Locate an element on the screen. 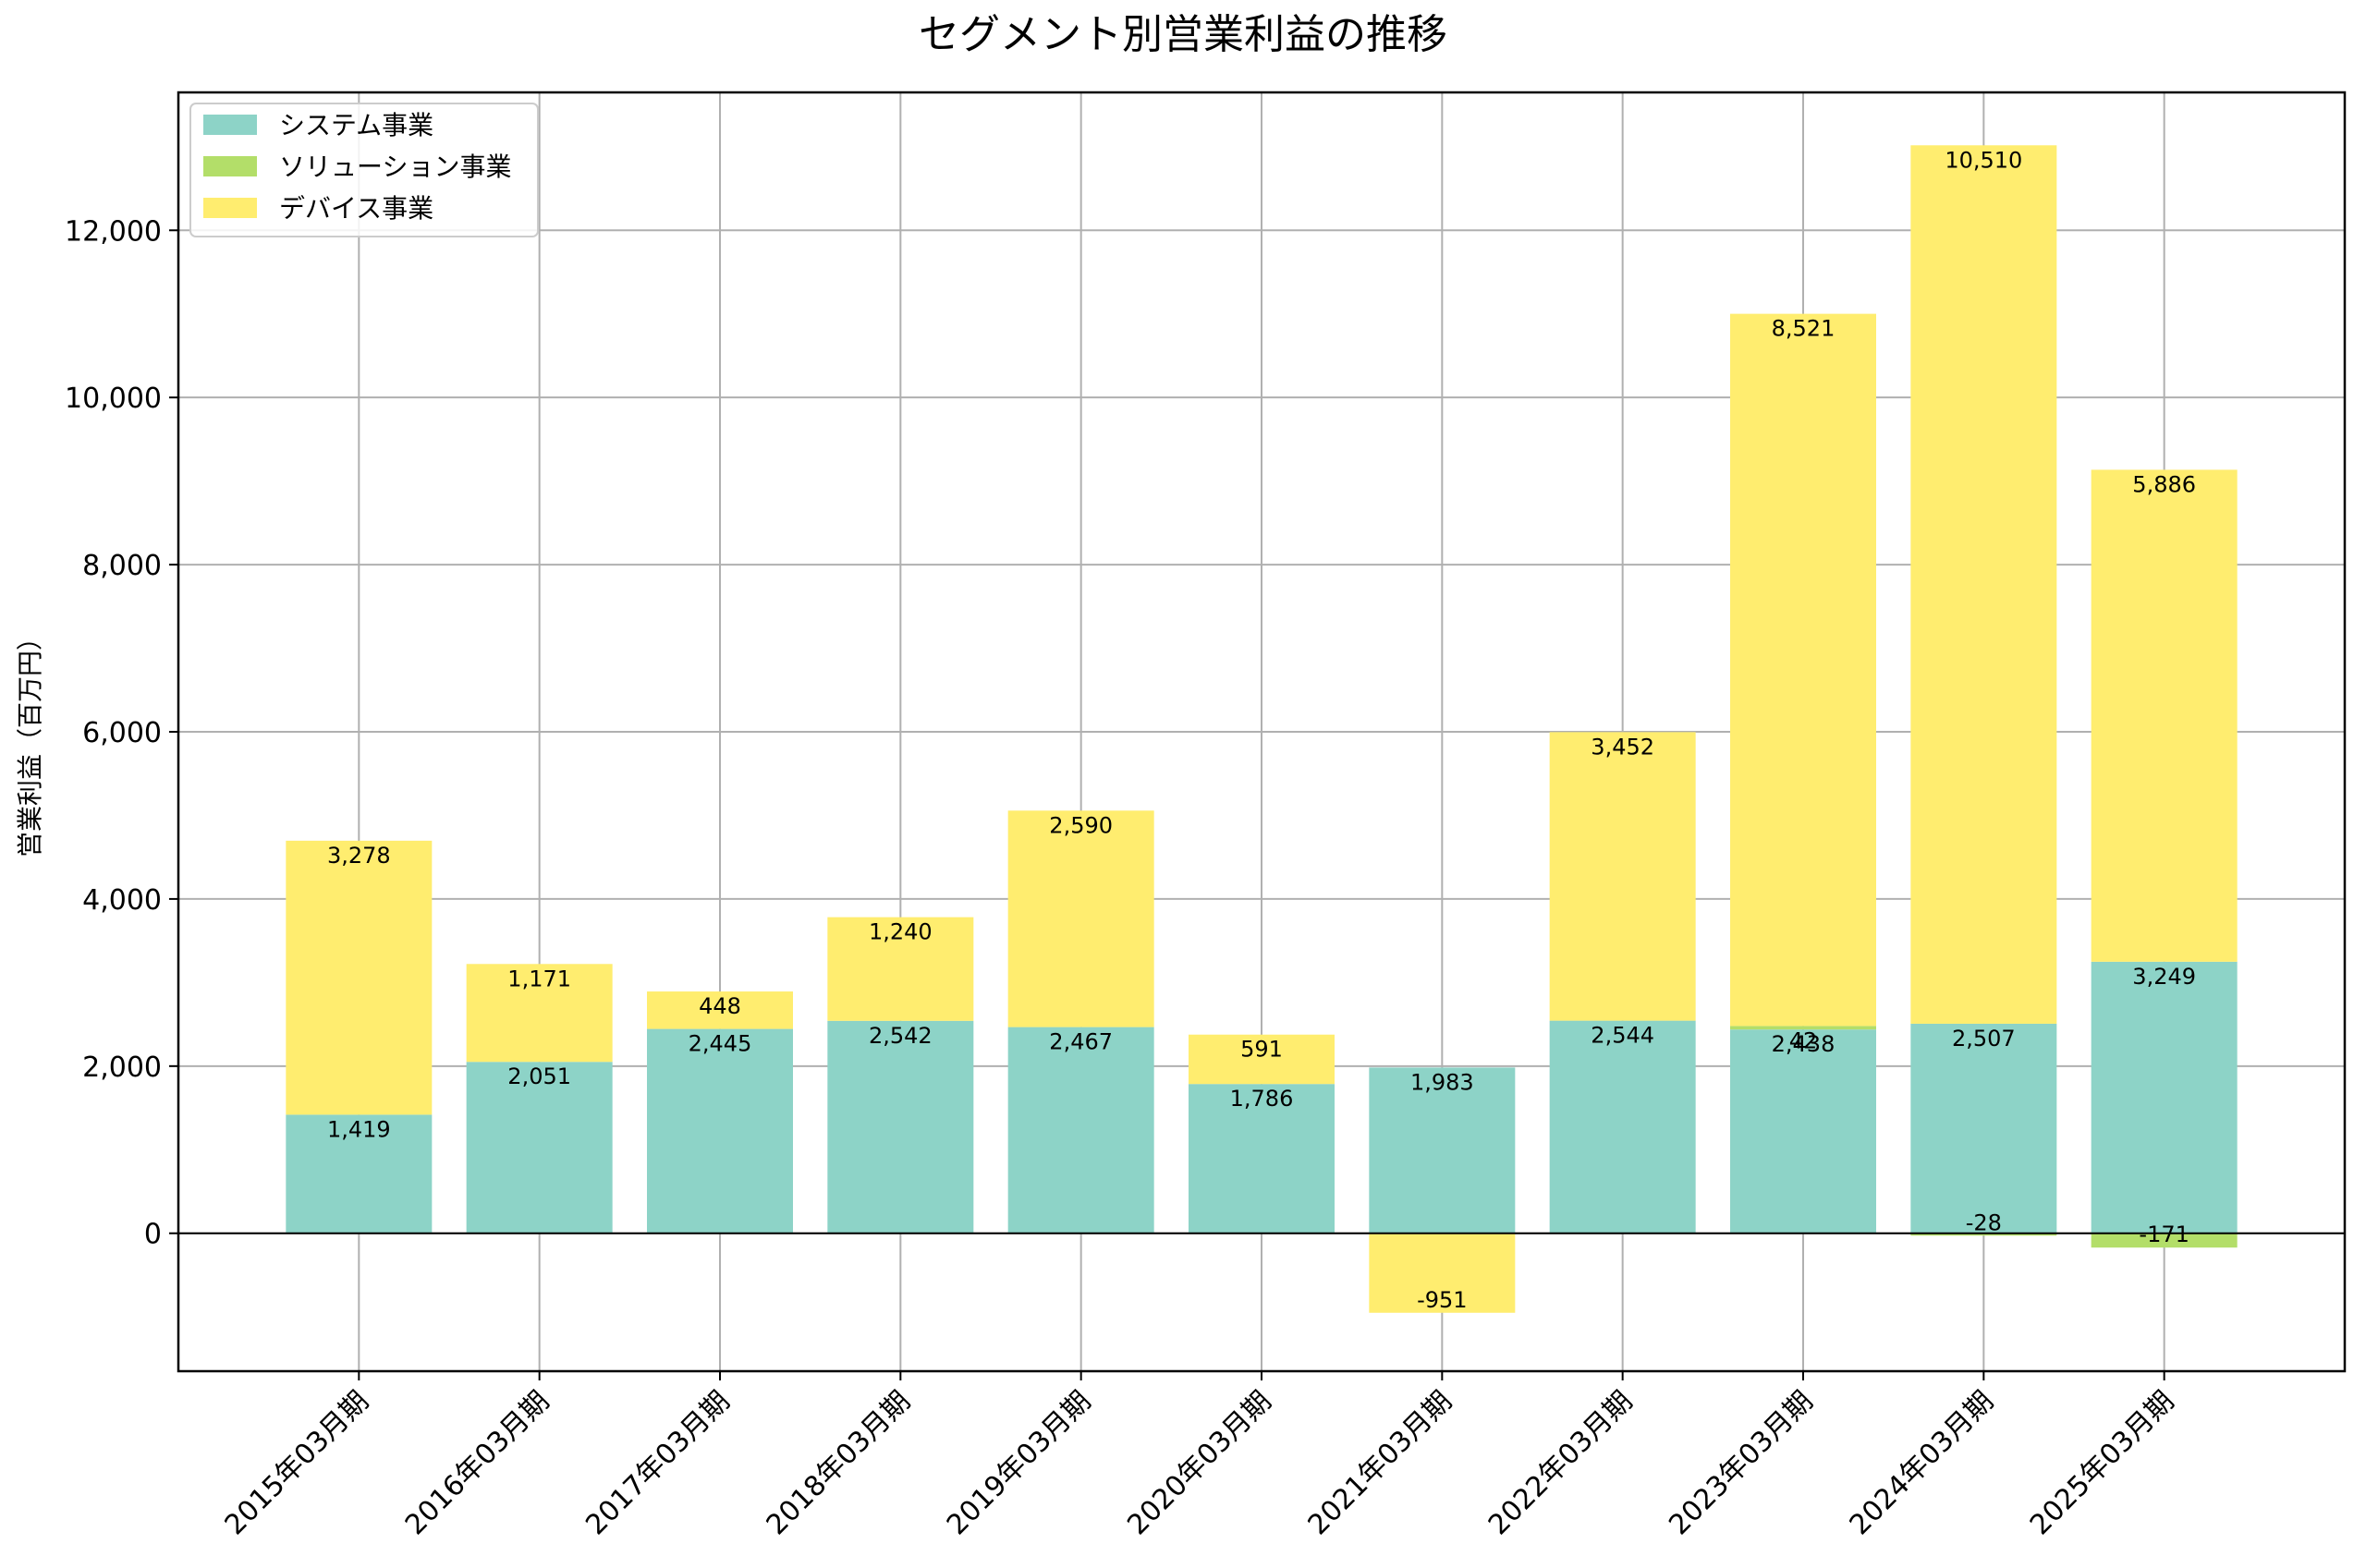  data-label: -951 is located at coordinates (1442, 1300).